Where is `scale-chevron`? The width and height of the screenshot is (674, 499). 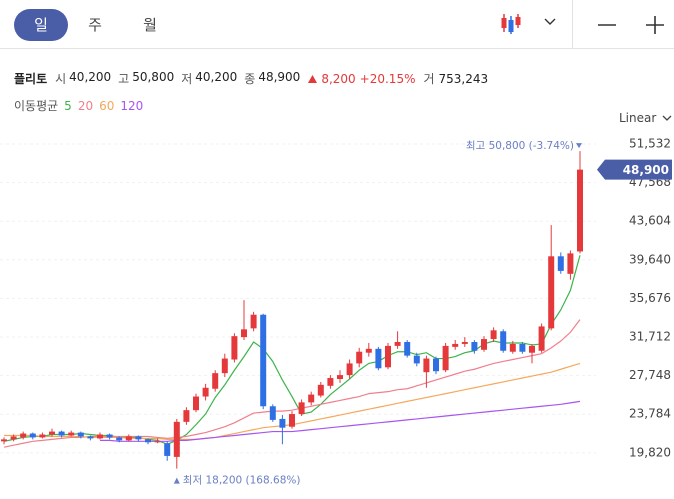
scale-chevron is located at coordinates (667, 118).